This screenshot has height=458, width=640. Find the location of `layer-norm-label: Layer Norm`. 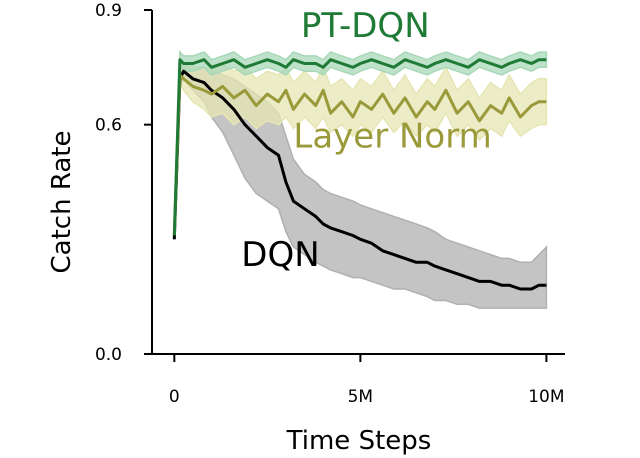

layer-norm-label: Layer Norm is located at coordinates (392, 137).